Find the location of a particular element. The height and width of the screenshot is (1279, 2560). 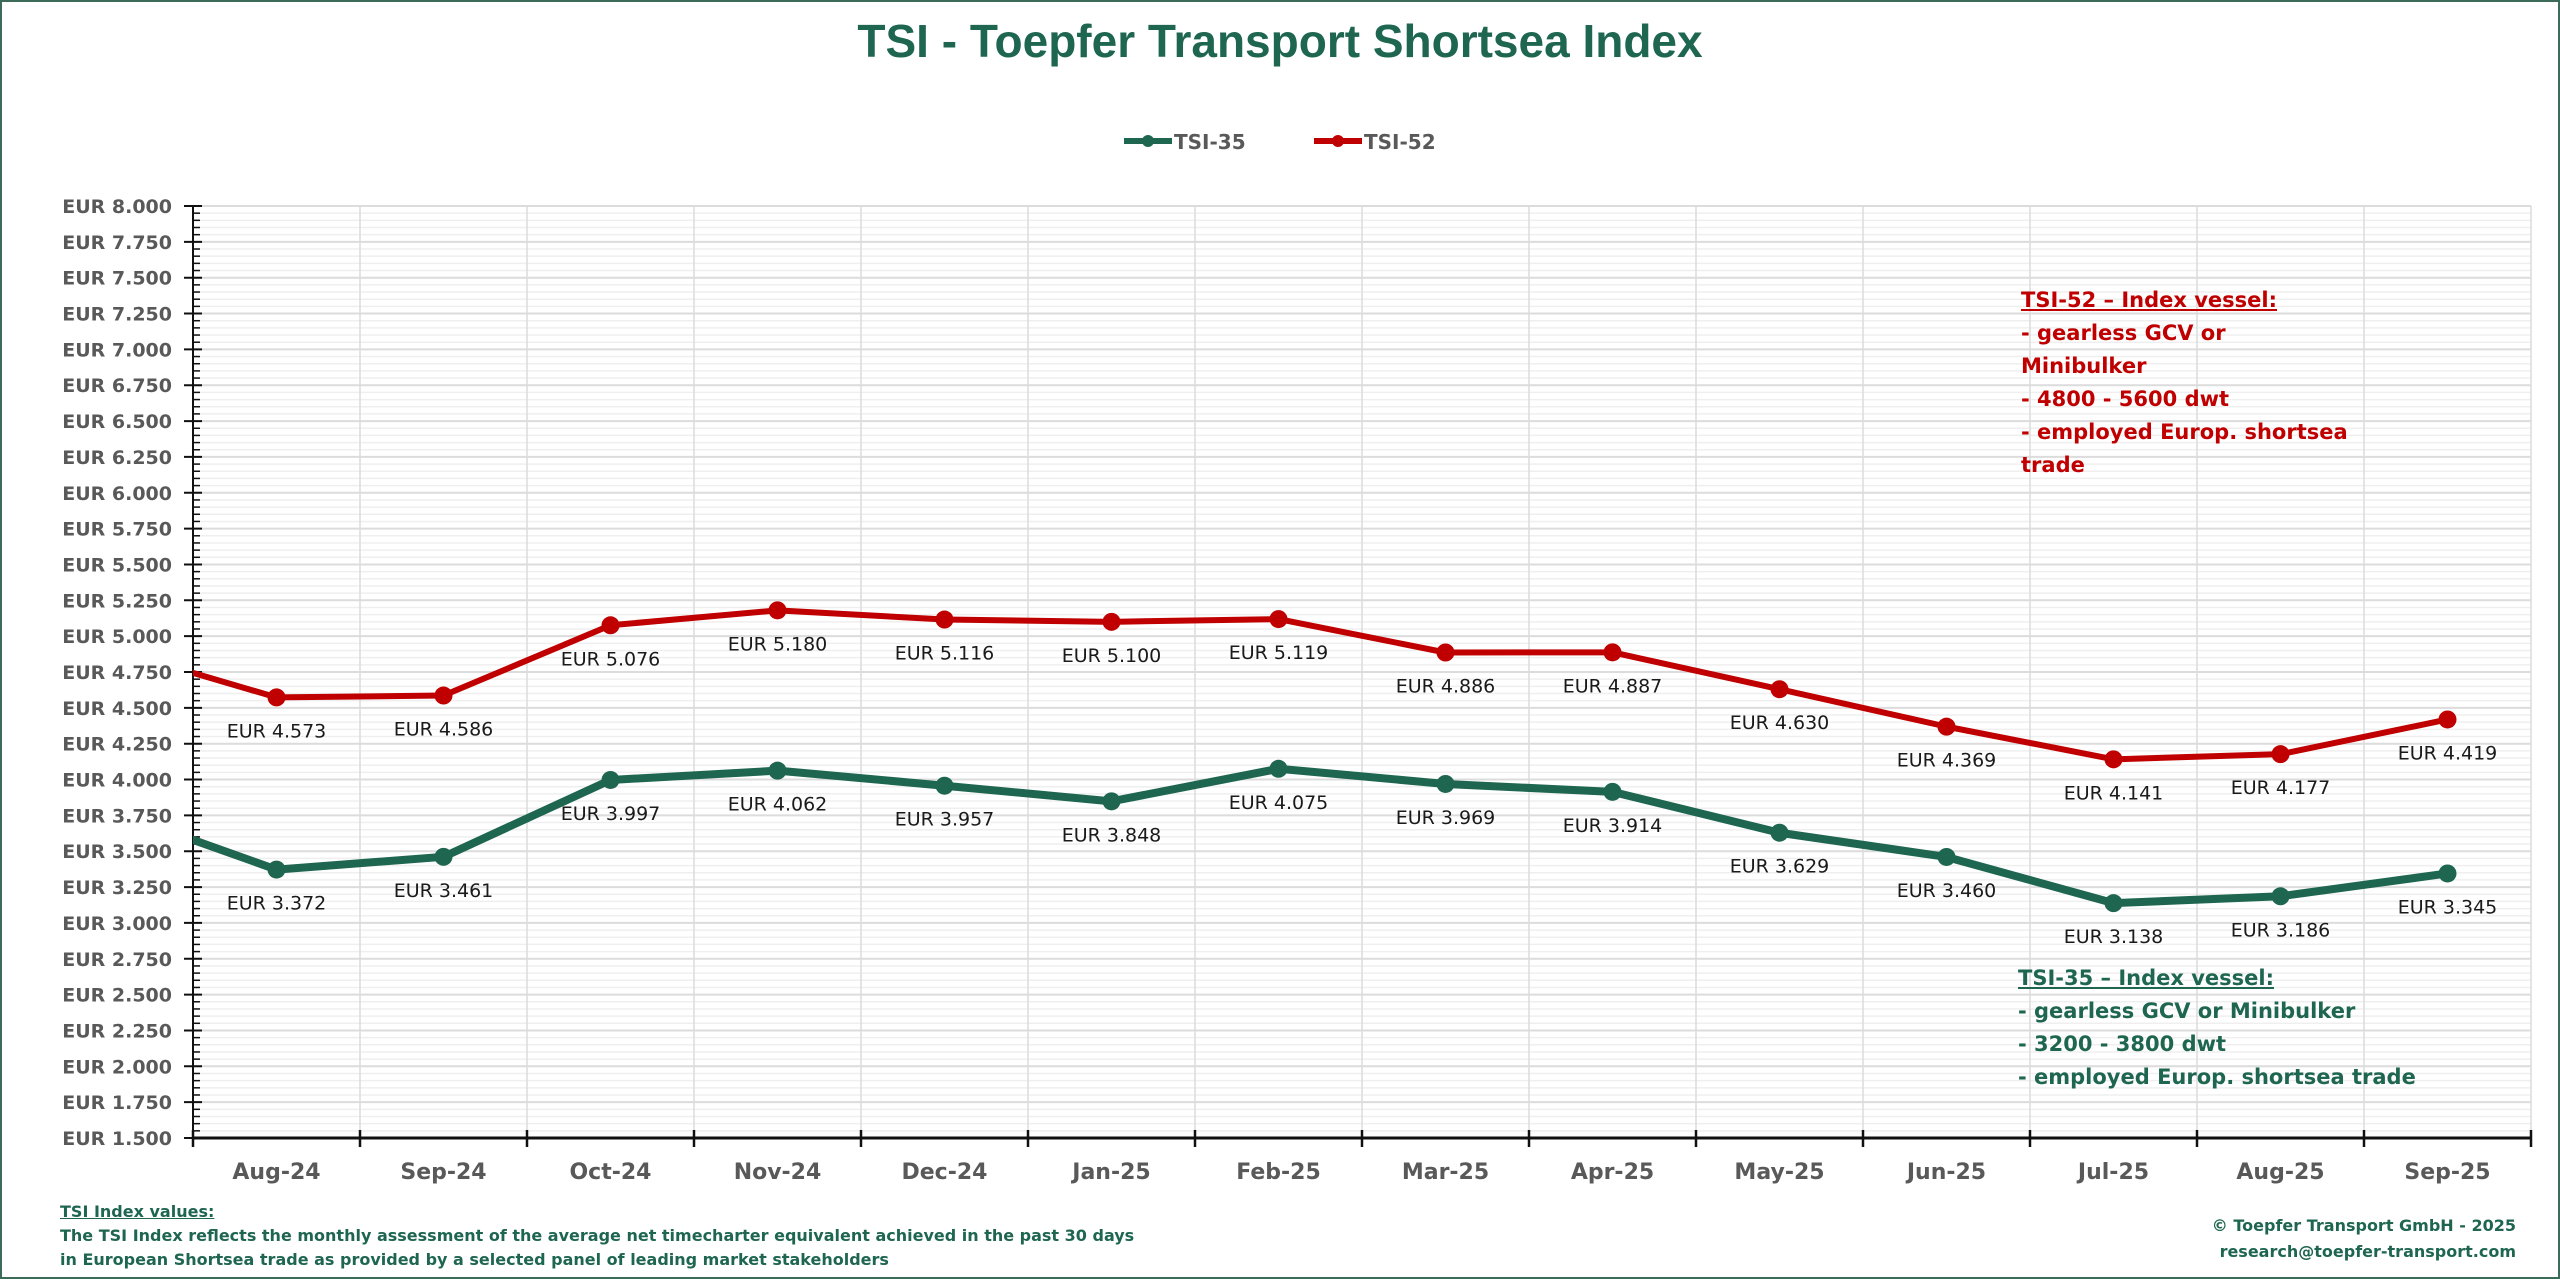

x-tick-label: Mar-25 is located at coordinates (1445, 1172).